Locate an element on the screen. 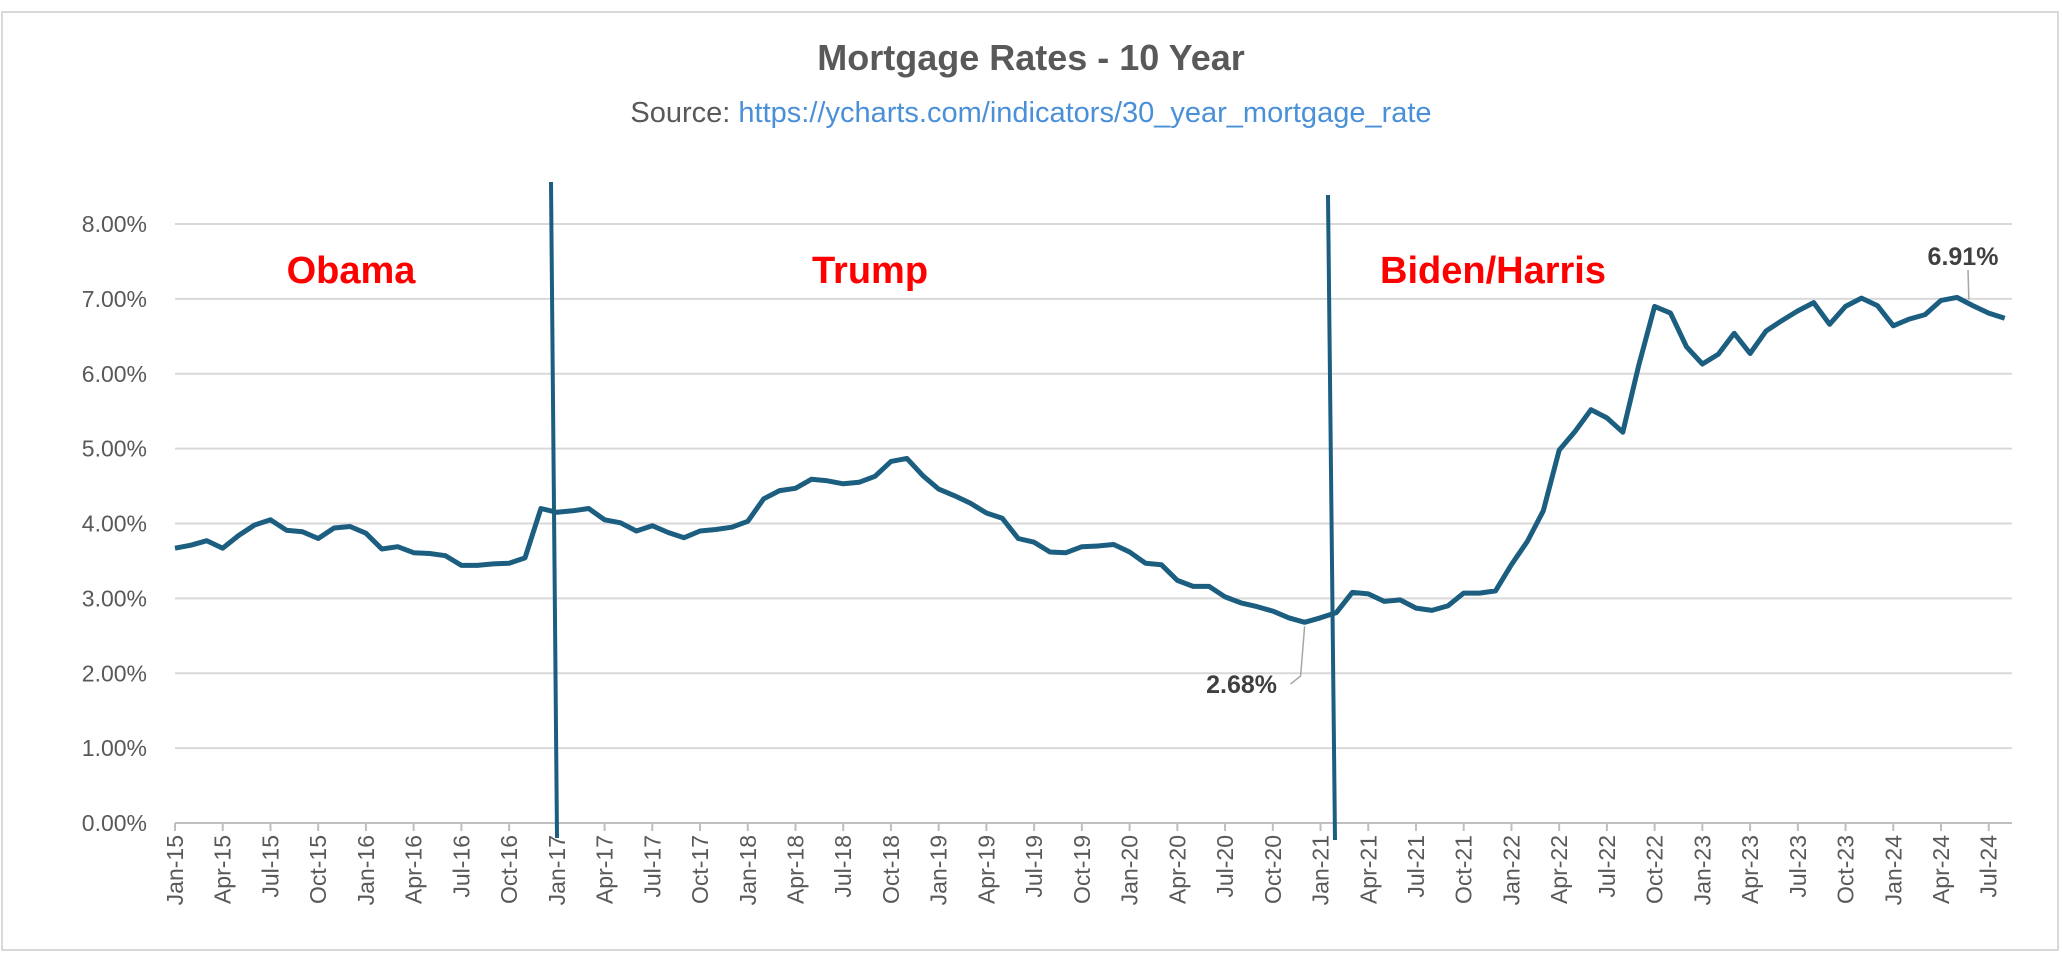 The width and height of the screenshot is (2062, 953). x-tick-label: Jan-24 is located at coordinates (1893, 870).